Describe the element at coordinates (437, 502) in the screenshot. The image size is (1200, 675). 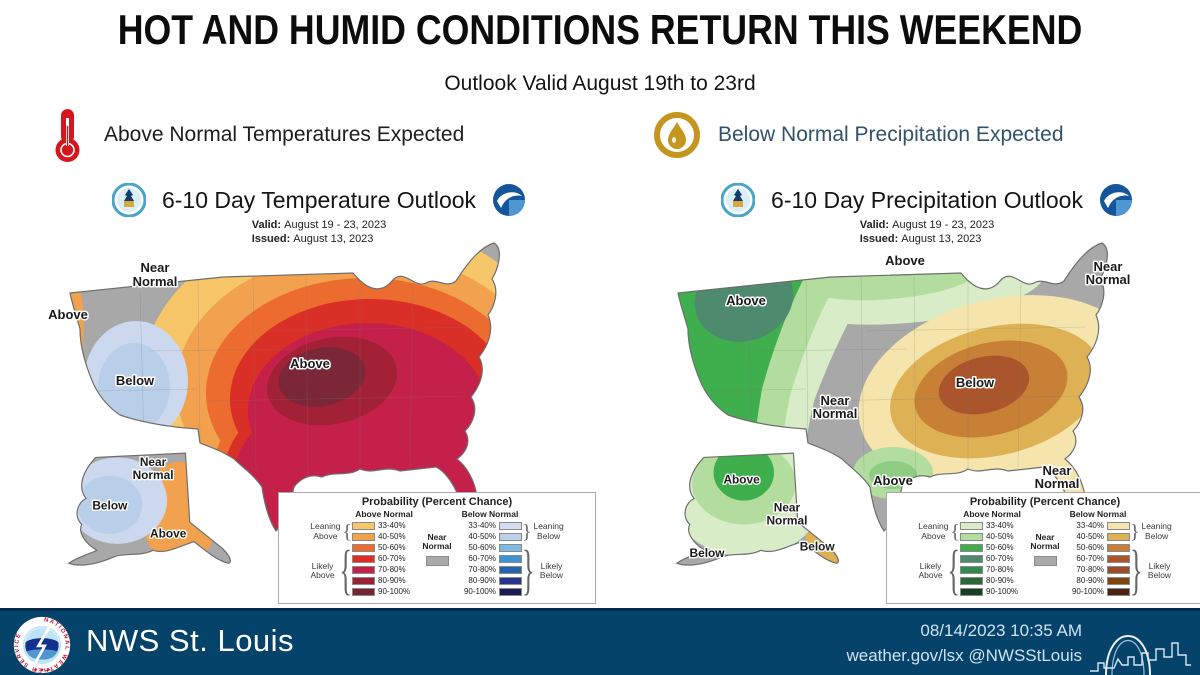
I see `legend-title: Probability (Percent Chance)` at that location.